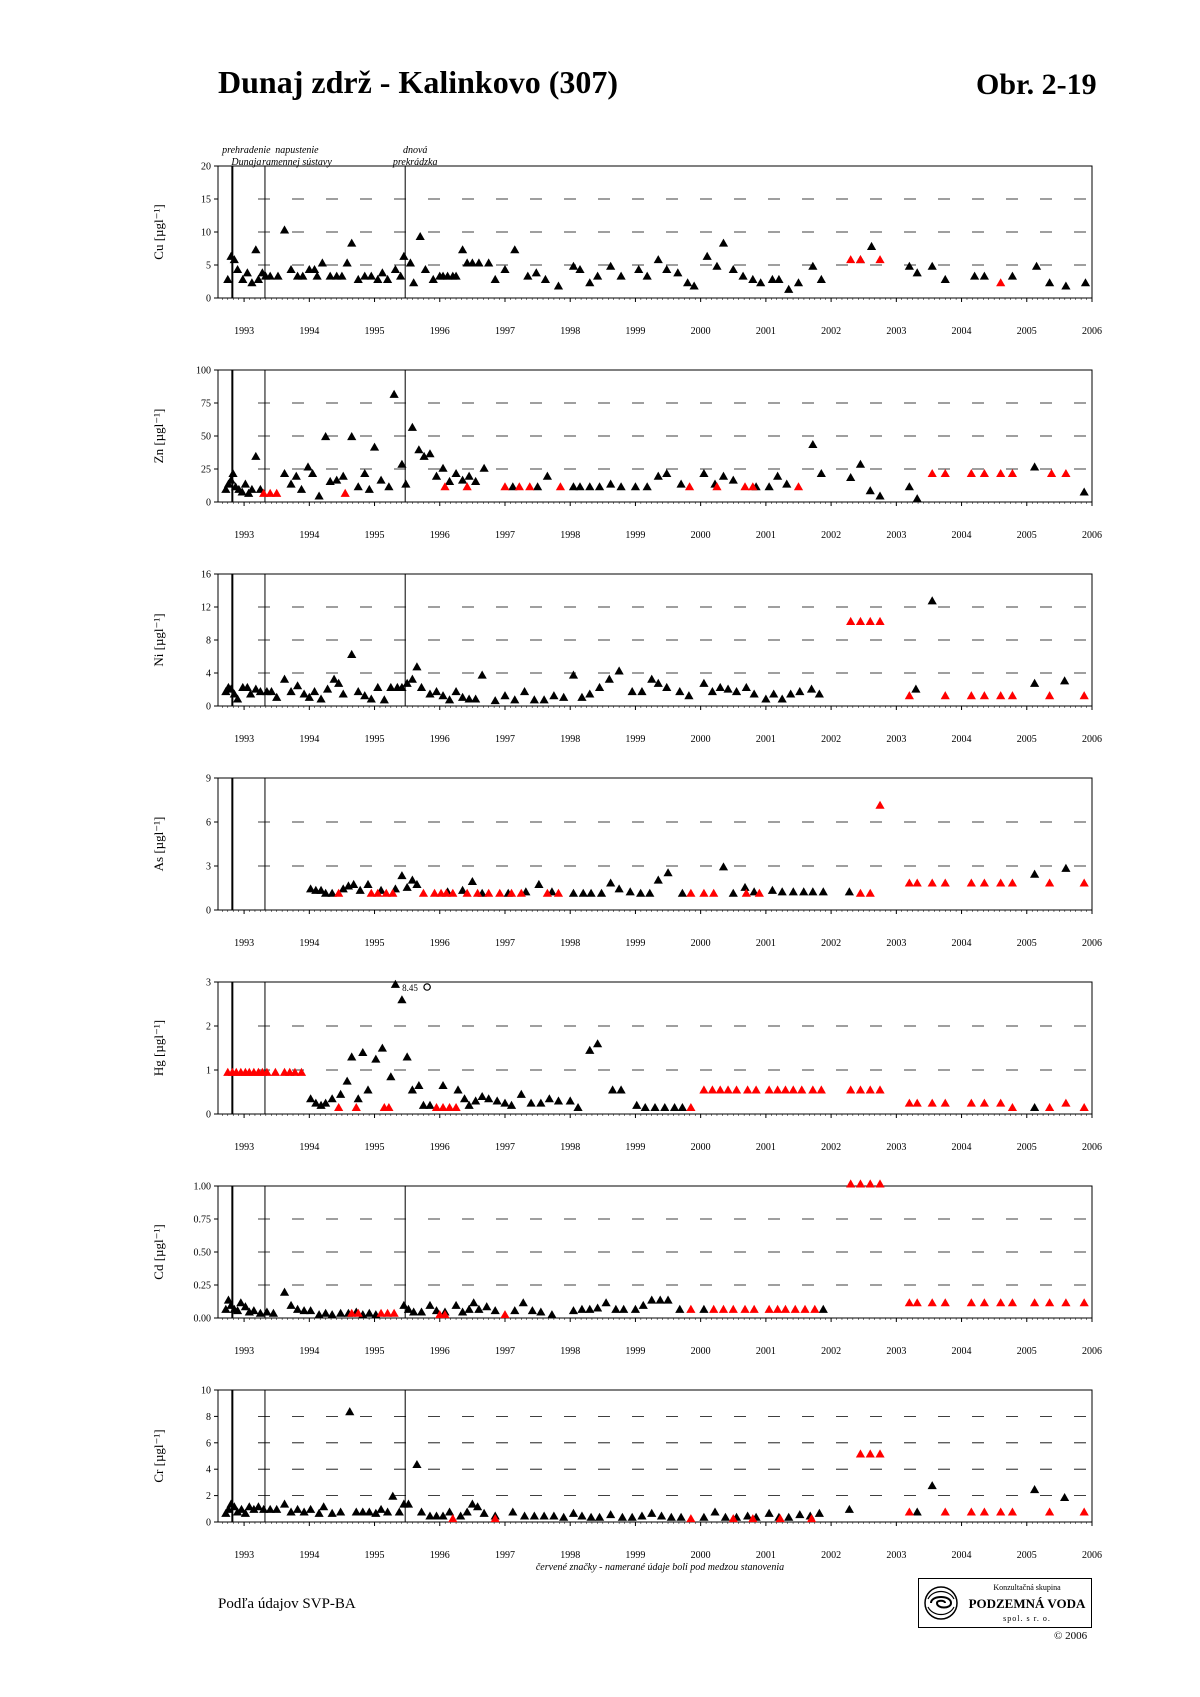 This screenshot has height=1697, width=1200. What do you see at coordinates (962, 535) in the screenshot?
I see `x-tick-label: 2004` at bounding box center [962, 535].